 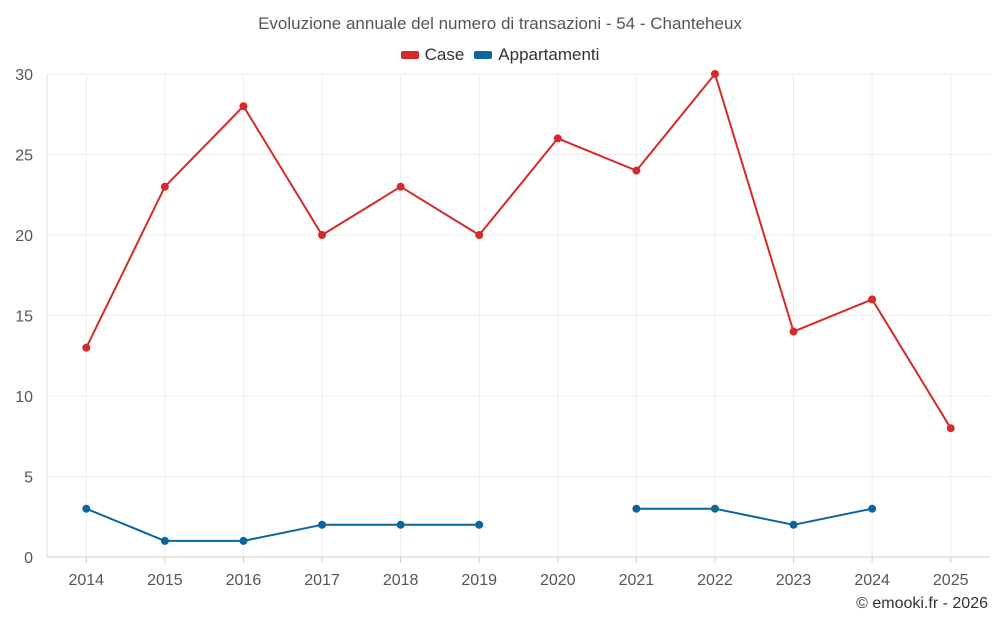 I want to click on credit-text: © emooki.fr - 2026, so click(x=922, y=603).